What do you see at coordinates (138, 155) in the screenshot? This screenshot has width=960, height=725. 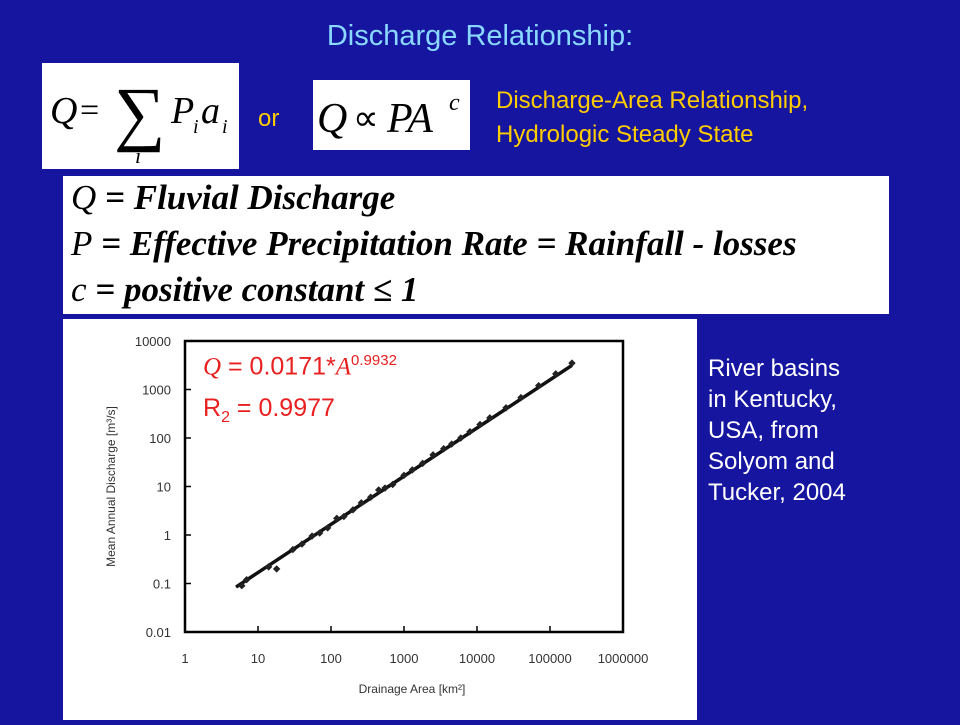 I see `sum-index: i` at bounding box center [138, 155].